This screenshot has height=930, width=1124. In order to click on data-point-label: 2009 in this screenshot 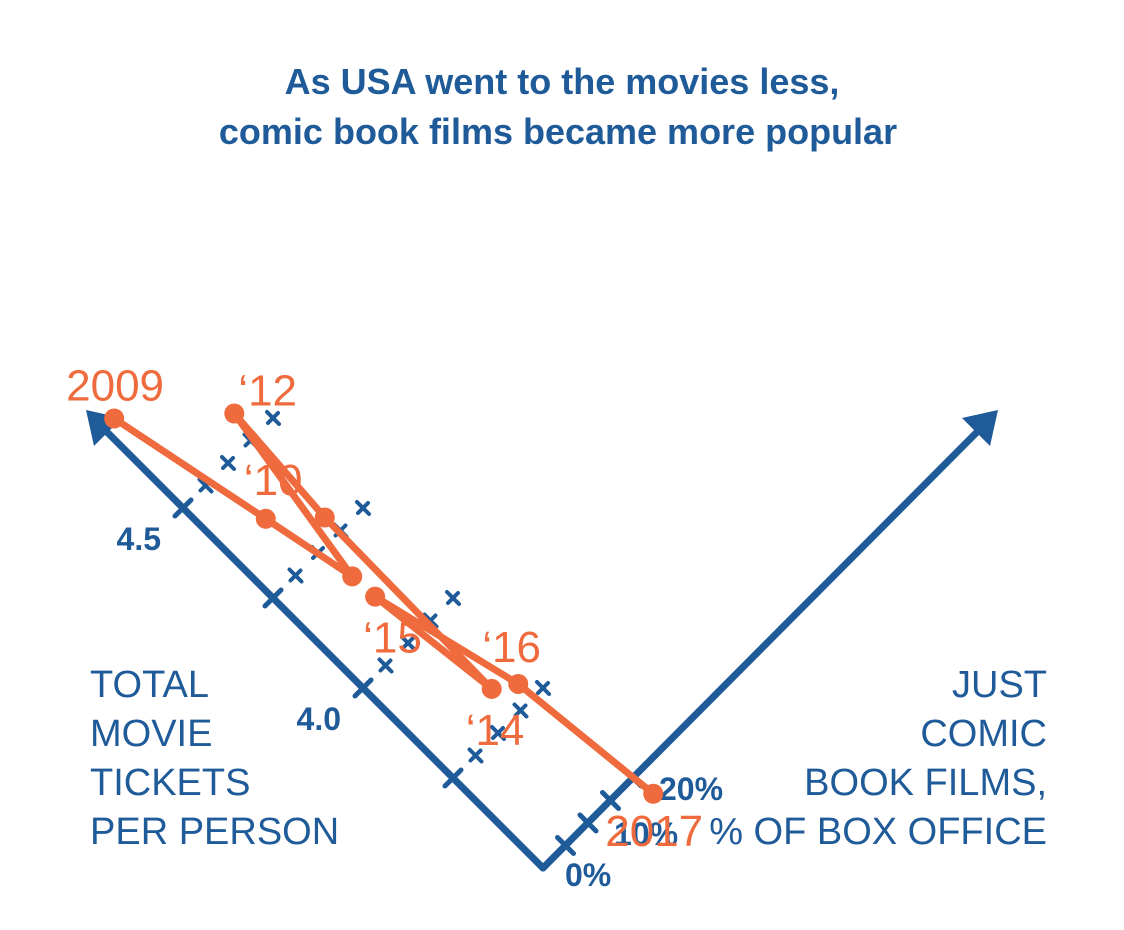, I will do `click(115, 385)`.